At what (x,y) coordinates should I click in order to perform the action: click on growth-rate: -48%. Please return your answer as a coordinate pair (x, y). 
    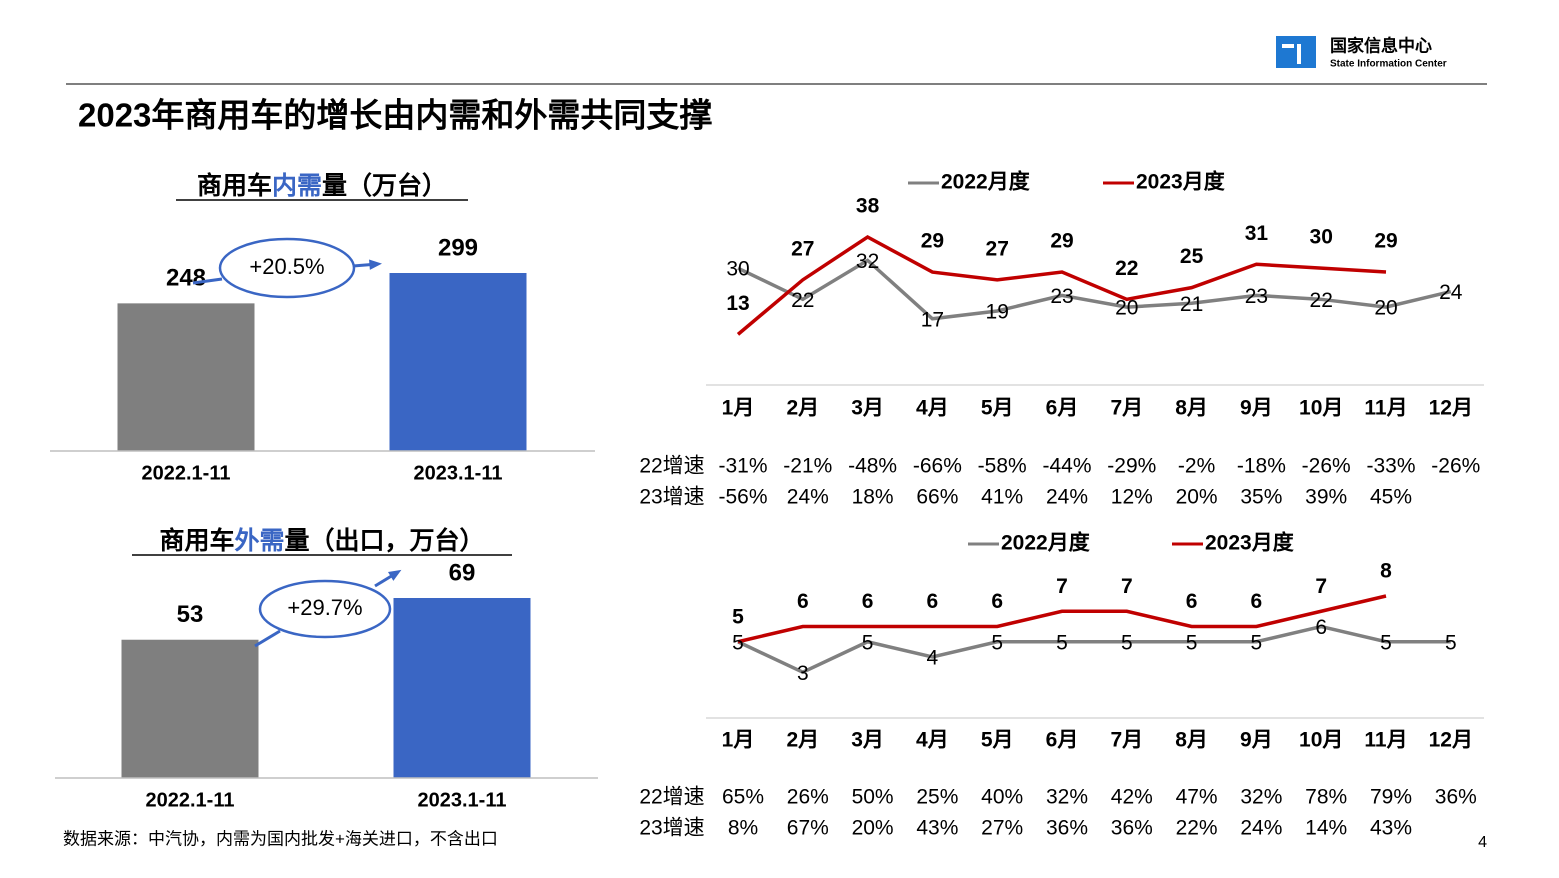
    Looking at the image, I should click on (872, 466).